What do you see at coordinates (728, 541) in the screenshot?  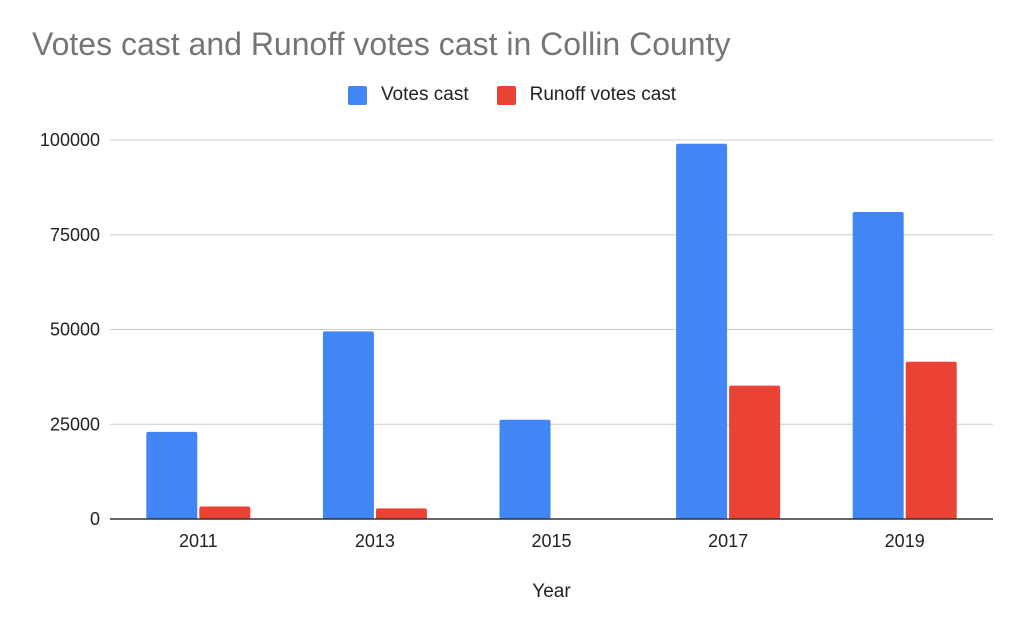 I see `x-tick-label: 2017` at bounding box center [728, 541].